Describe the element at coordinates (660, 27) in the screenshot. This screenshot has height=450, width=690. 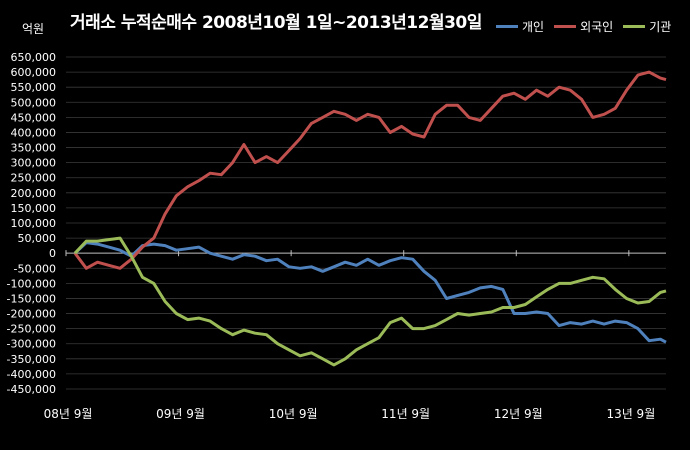
I see `legend-label-institution: 기관` at that location.